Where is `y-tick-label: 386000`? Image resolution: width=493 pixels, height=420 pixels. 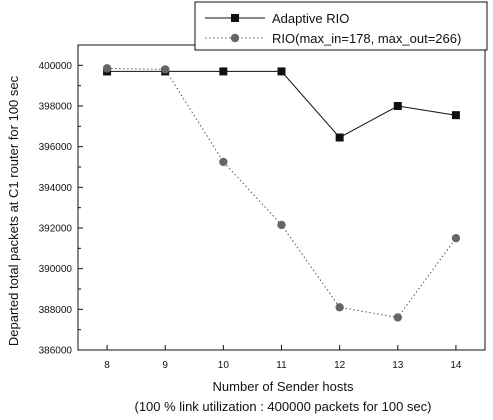
y-tick-label: 386000 is located at coordinates (56, 351).